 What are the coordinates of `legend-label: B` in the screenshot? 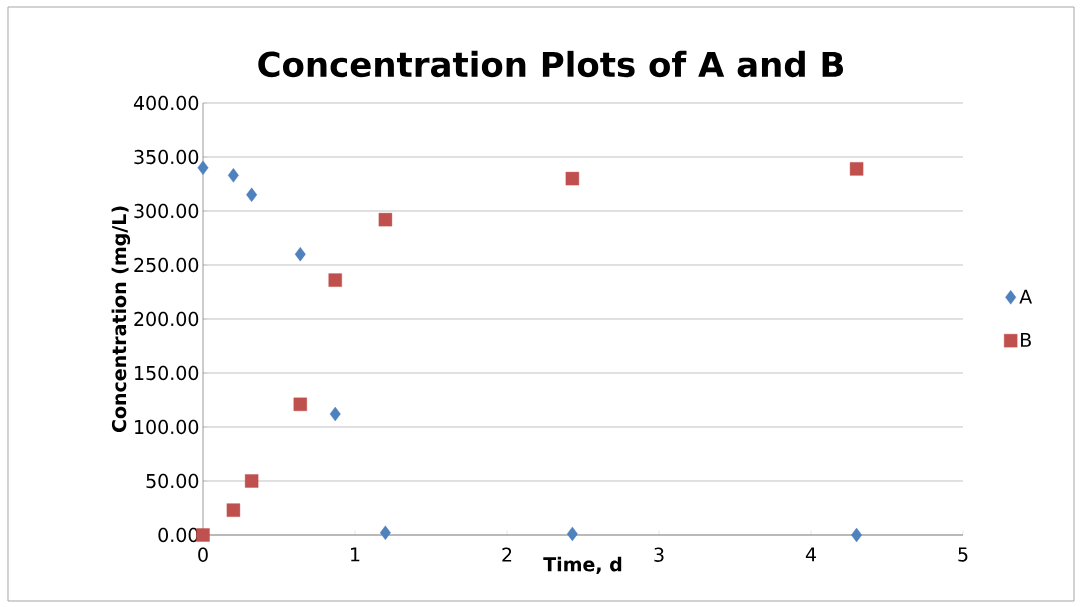 It's located at (1026, 339).